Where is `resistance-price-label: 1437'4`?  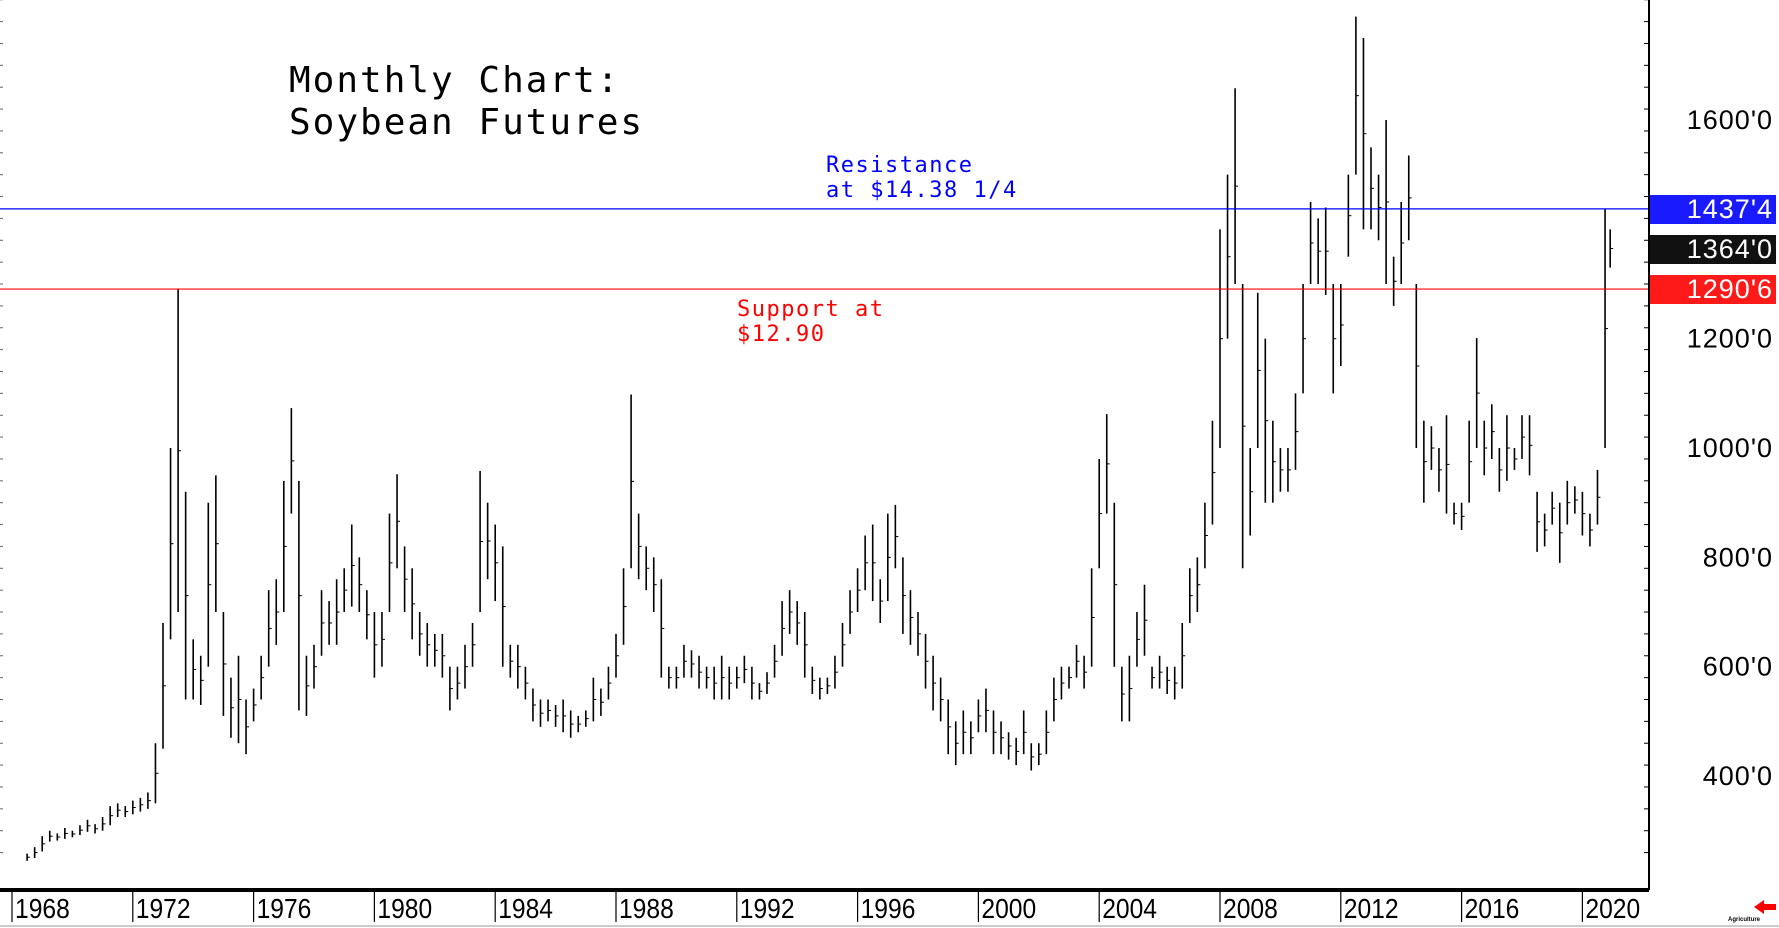
resistance-price-label: 1437'4 is located at coordinates (1713, 209).